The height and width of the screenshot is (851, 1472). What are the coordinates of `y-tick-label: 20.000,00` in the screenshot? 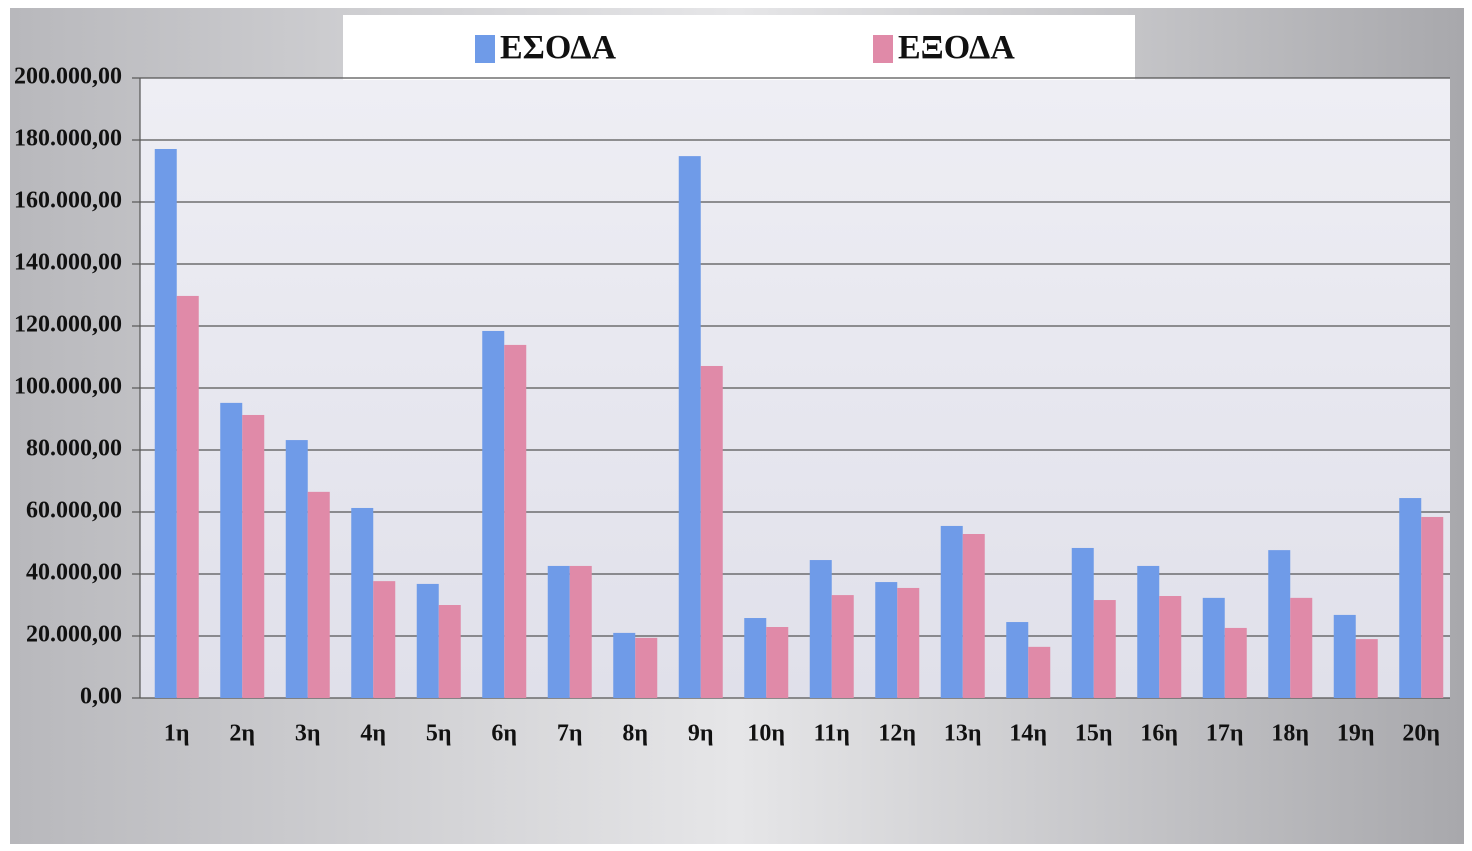 It's located at (74, 635).